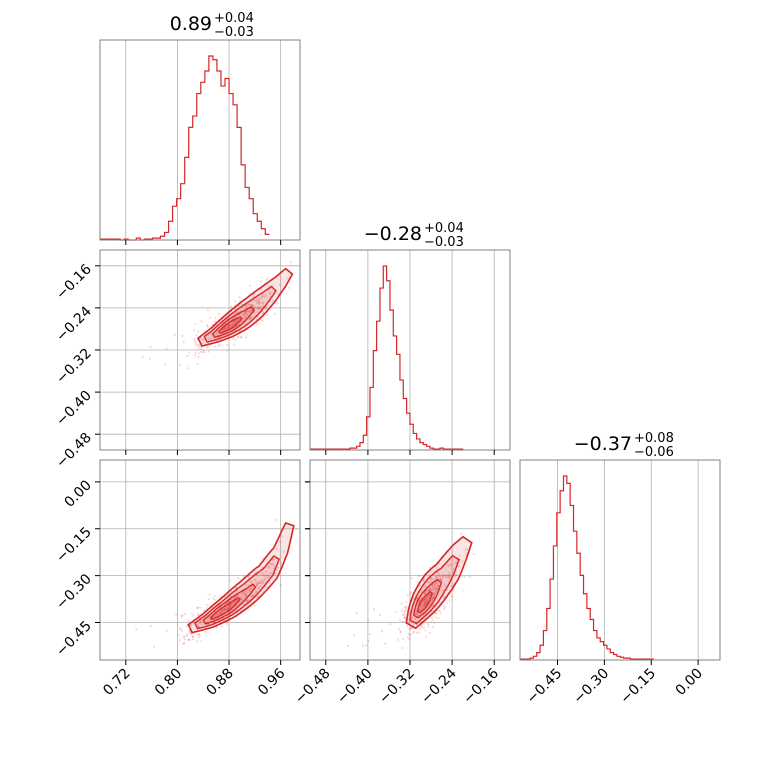 The height and width of the screenshot is (760, 760). I want to click on param-title-plus: +0.04, so click(444, 228).